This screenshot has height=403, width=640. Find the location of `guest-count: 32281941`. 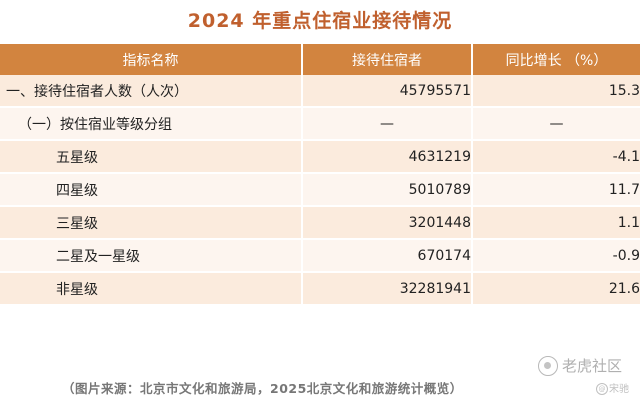

guest-count: 32281941 is located at coordinates (387, 289).